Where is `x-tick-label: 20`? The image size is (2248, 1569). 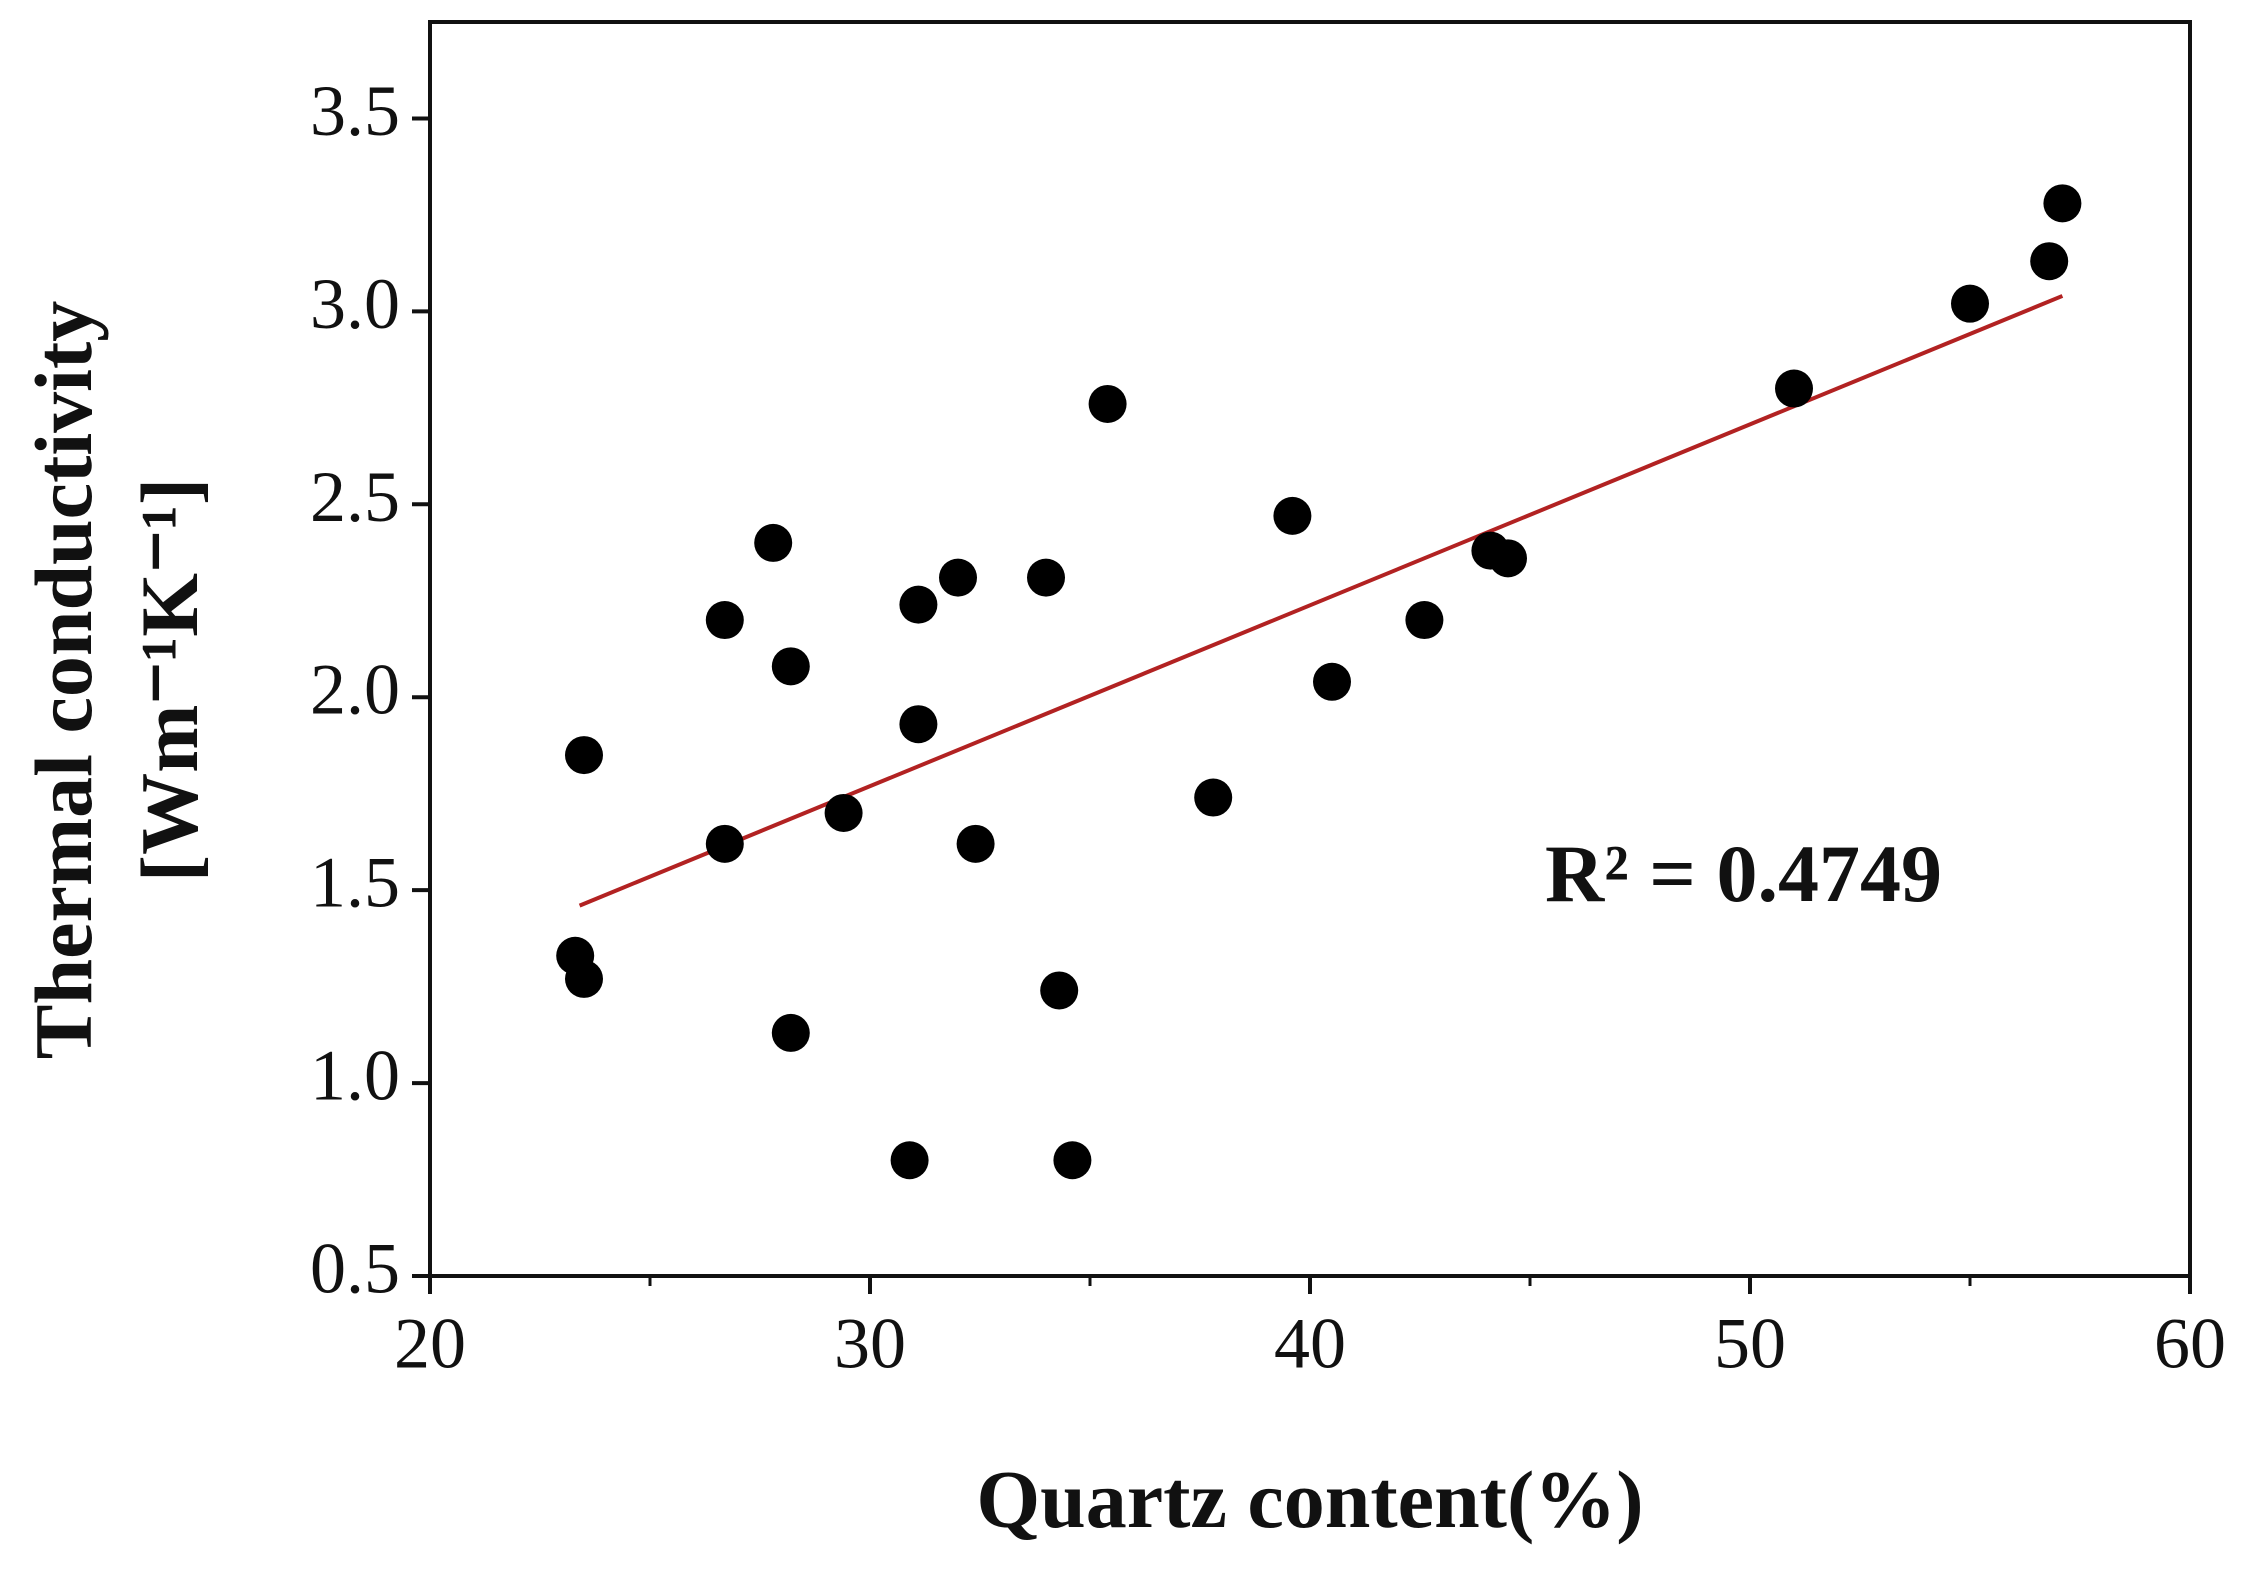 x-tick-label: 20 is located at coordinates (430, 1344).